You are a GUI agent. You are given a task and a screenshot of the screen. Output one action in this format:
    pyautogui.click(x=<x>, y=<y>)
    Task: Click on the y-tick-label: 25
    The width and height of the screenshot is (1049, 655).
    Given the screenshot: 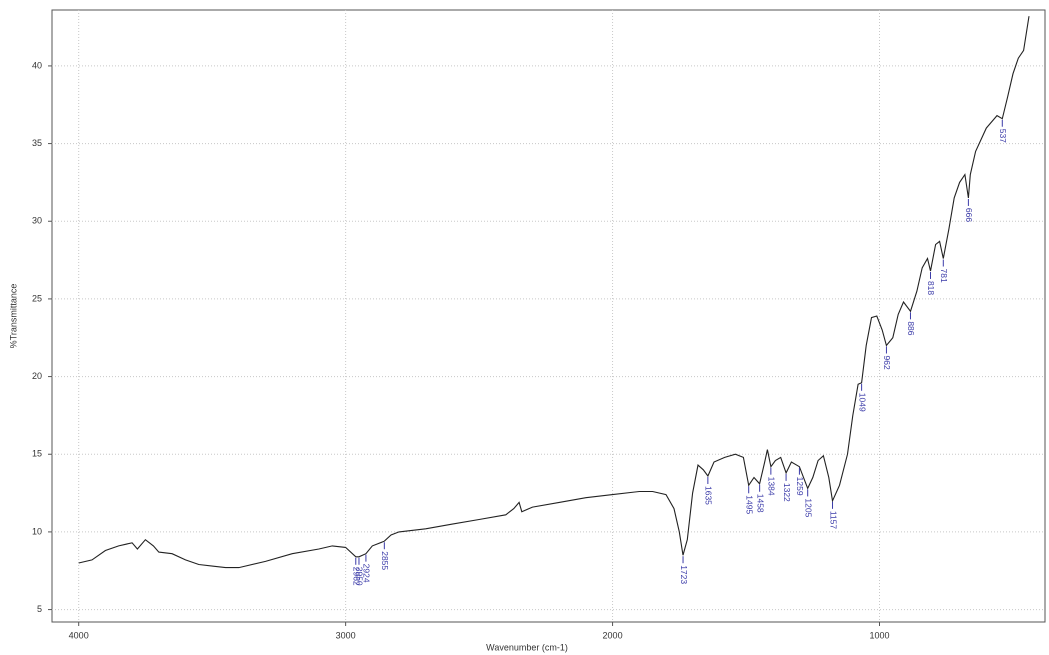 What is the action you would take?
    pyautogui.click(x=37, y=298)
    